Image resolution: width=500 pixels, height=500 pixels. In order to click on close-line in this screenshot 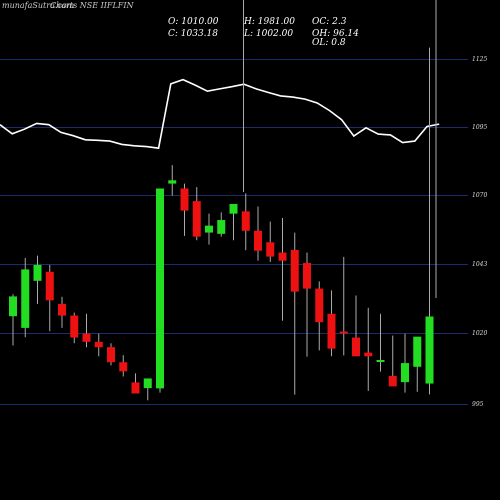, I will do `click(220, 114)`.